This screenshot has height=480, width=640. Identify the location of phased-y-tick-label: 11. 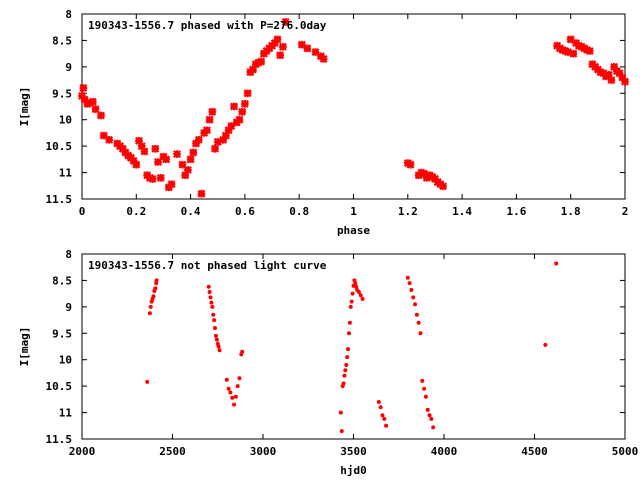
(66, 173).